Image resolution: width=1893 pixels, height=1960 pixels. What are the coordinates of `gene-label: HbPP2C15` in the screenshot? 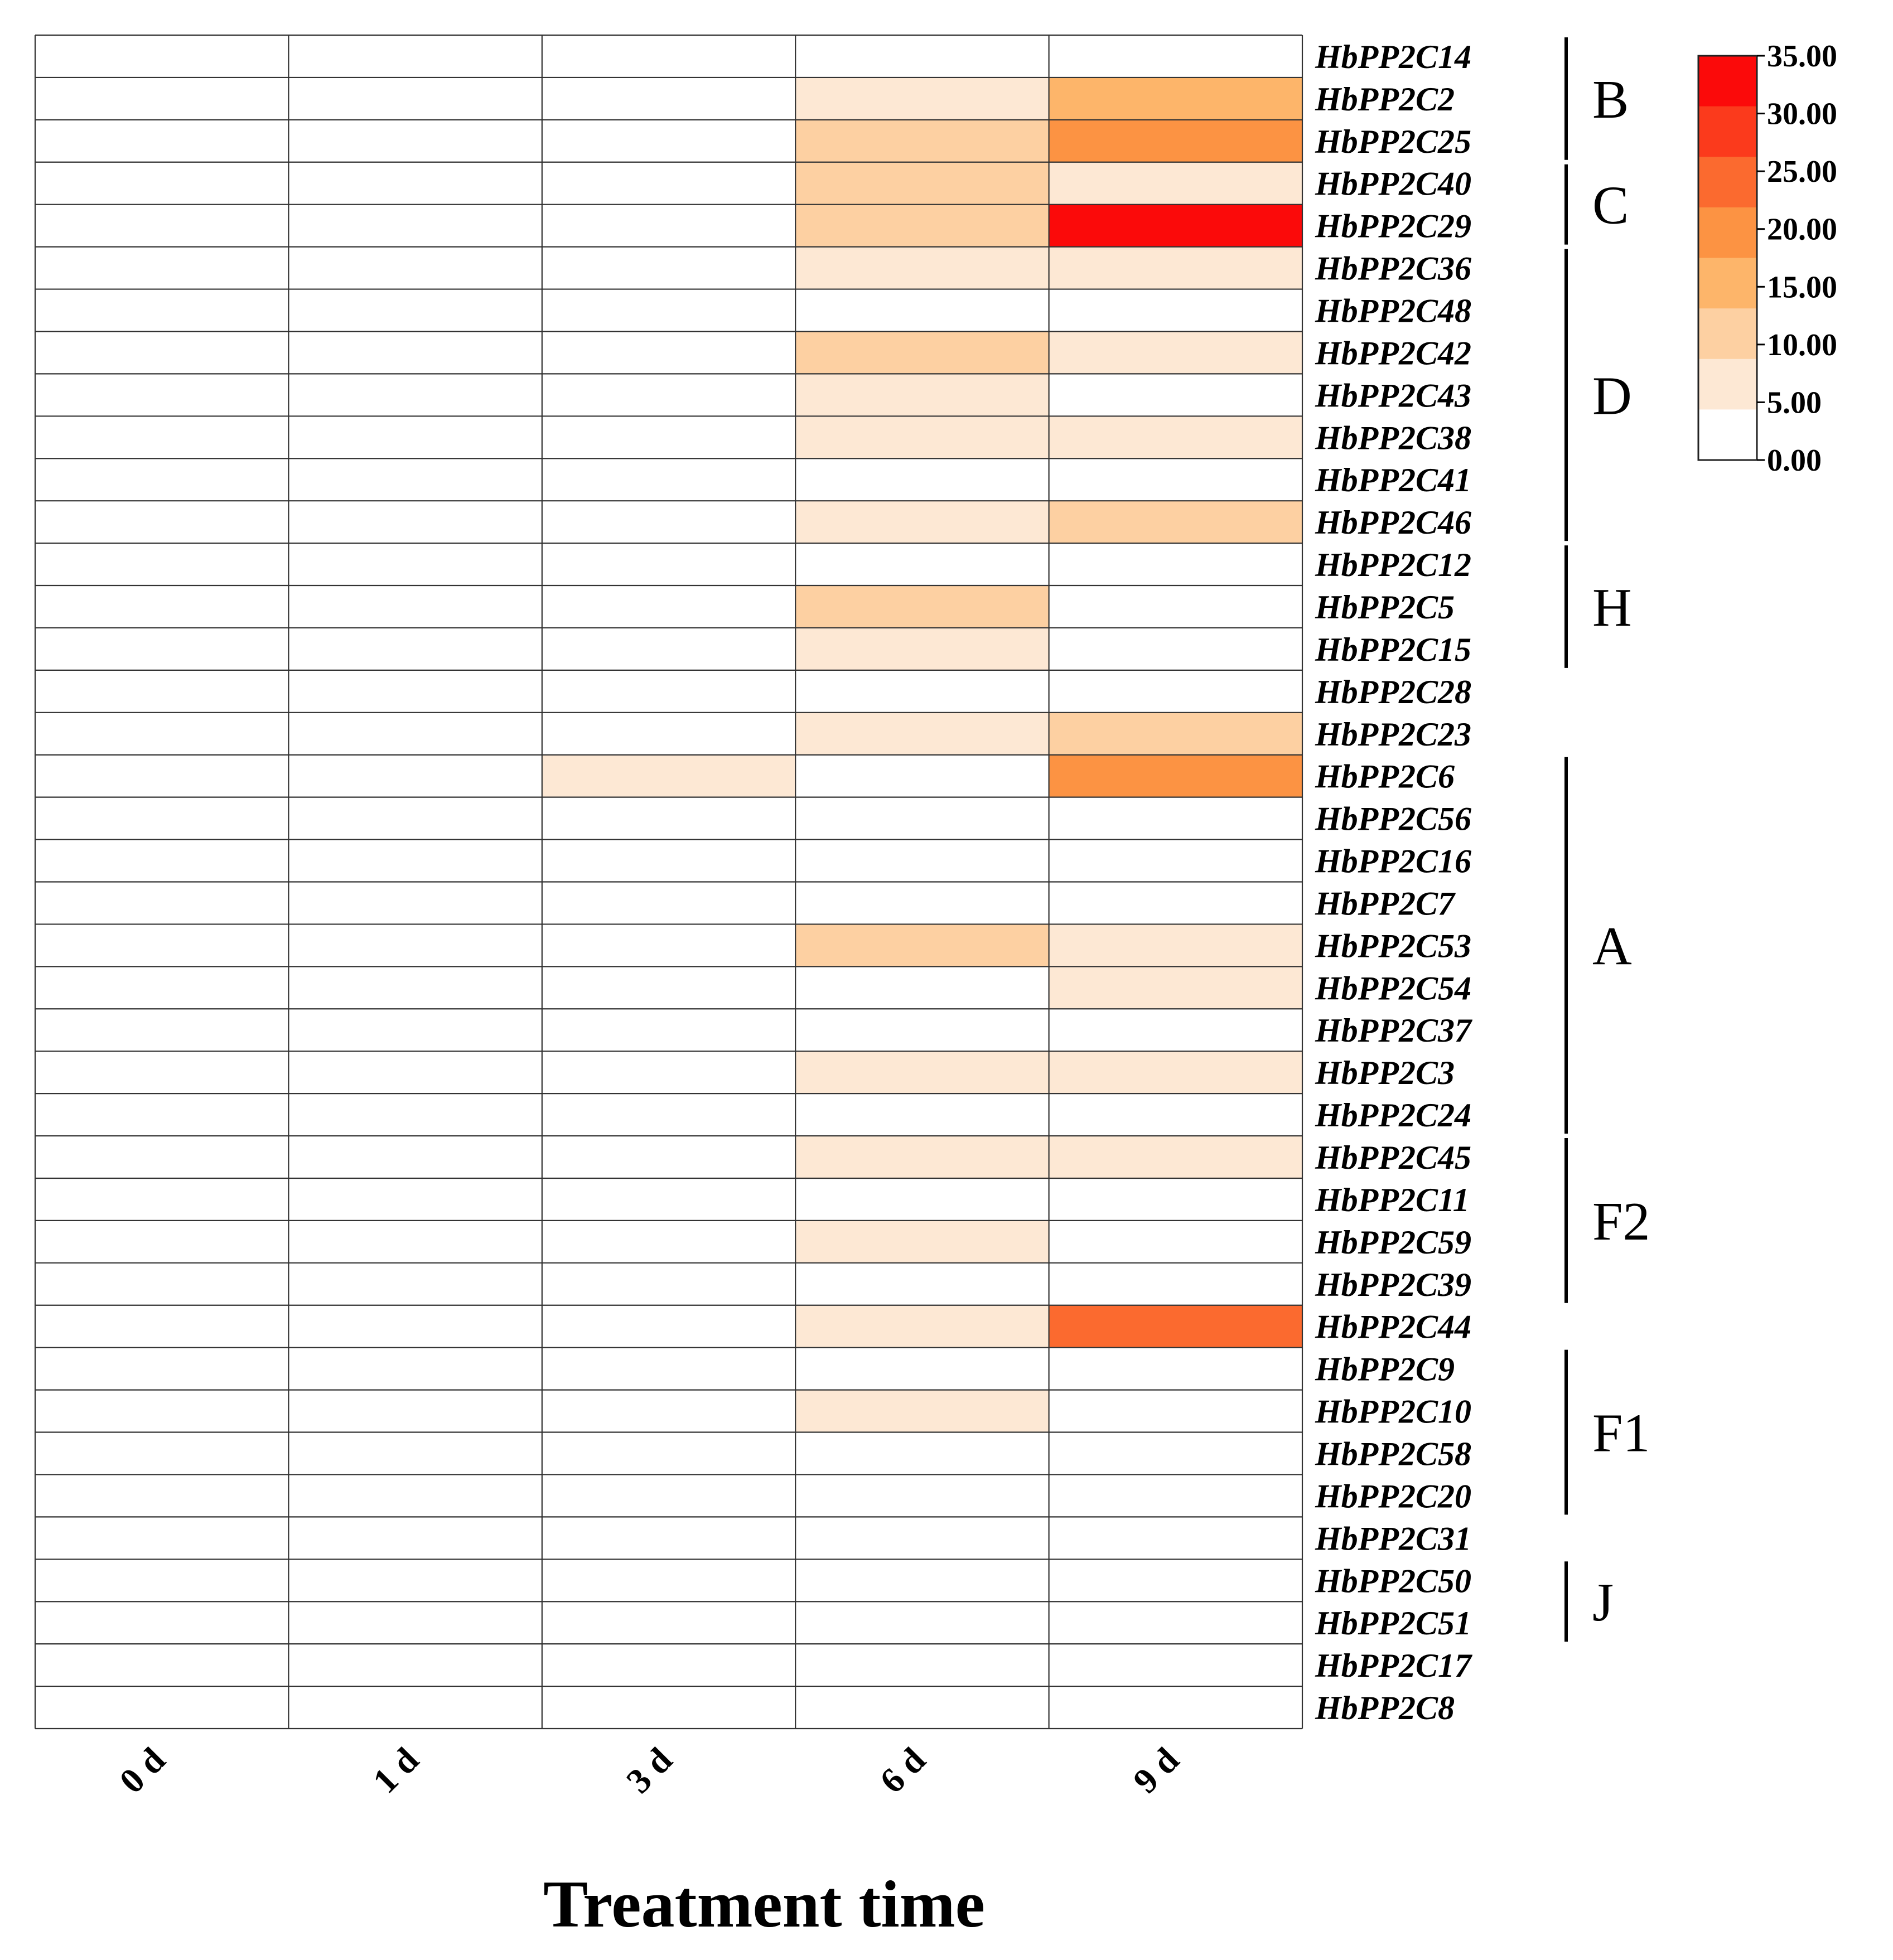 It's located at (1393, 649).